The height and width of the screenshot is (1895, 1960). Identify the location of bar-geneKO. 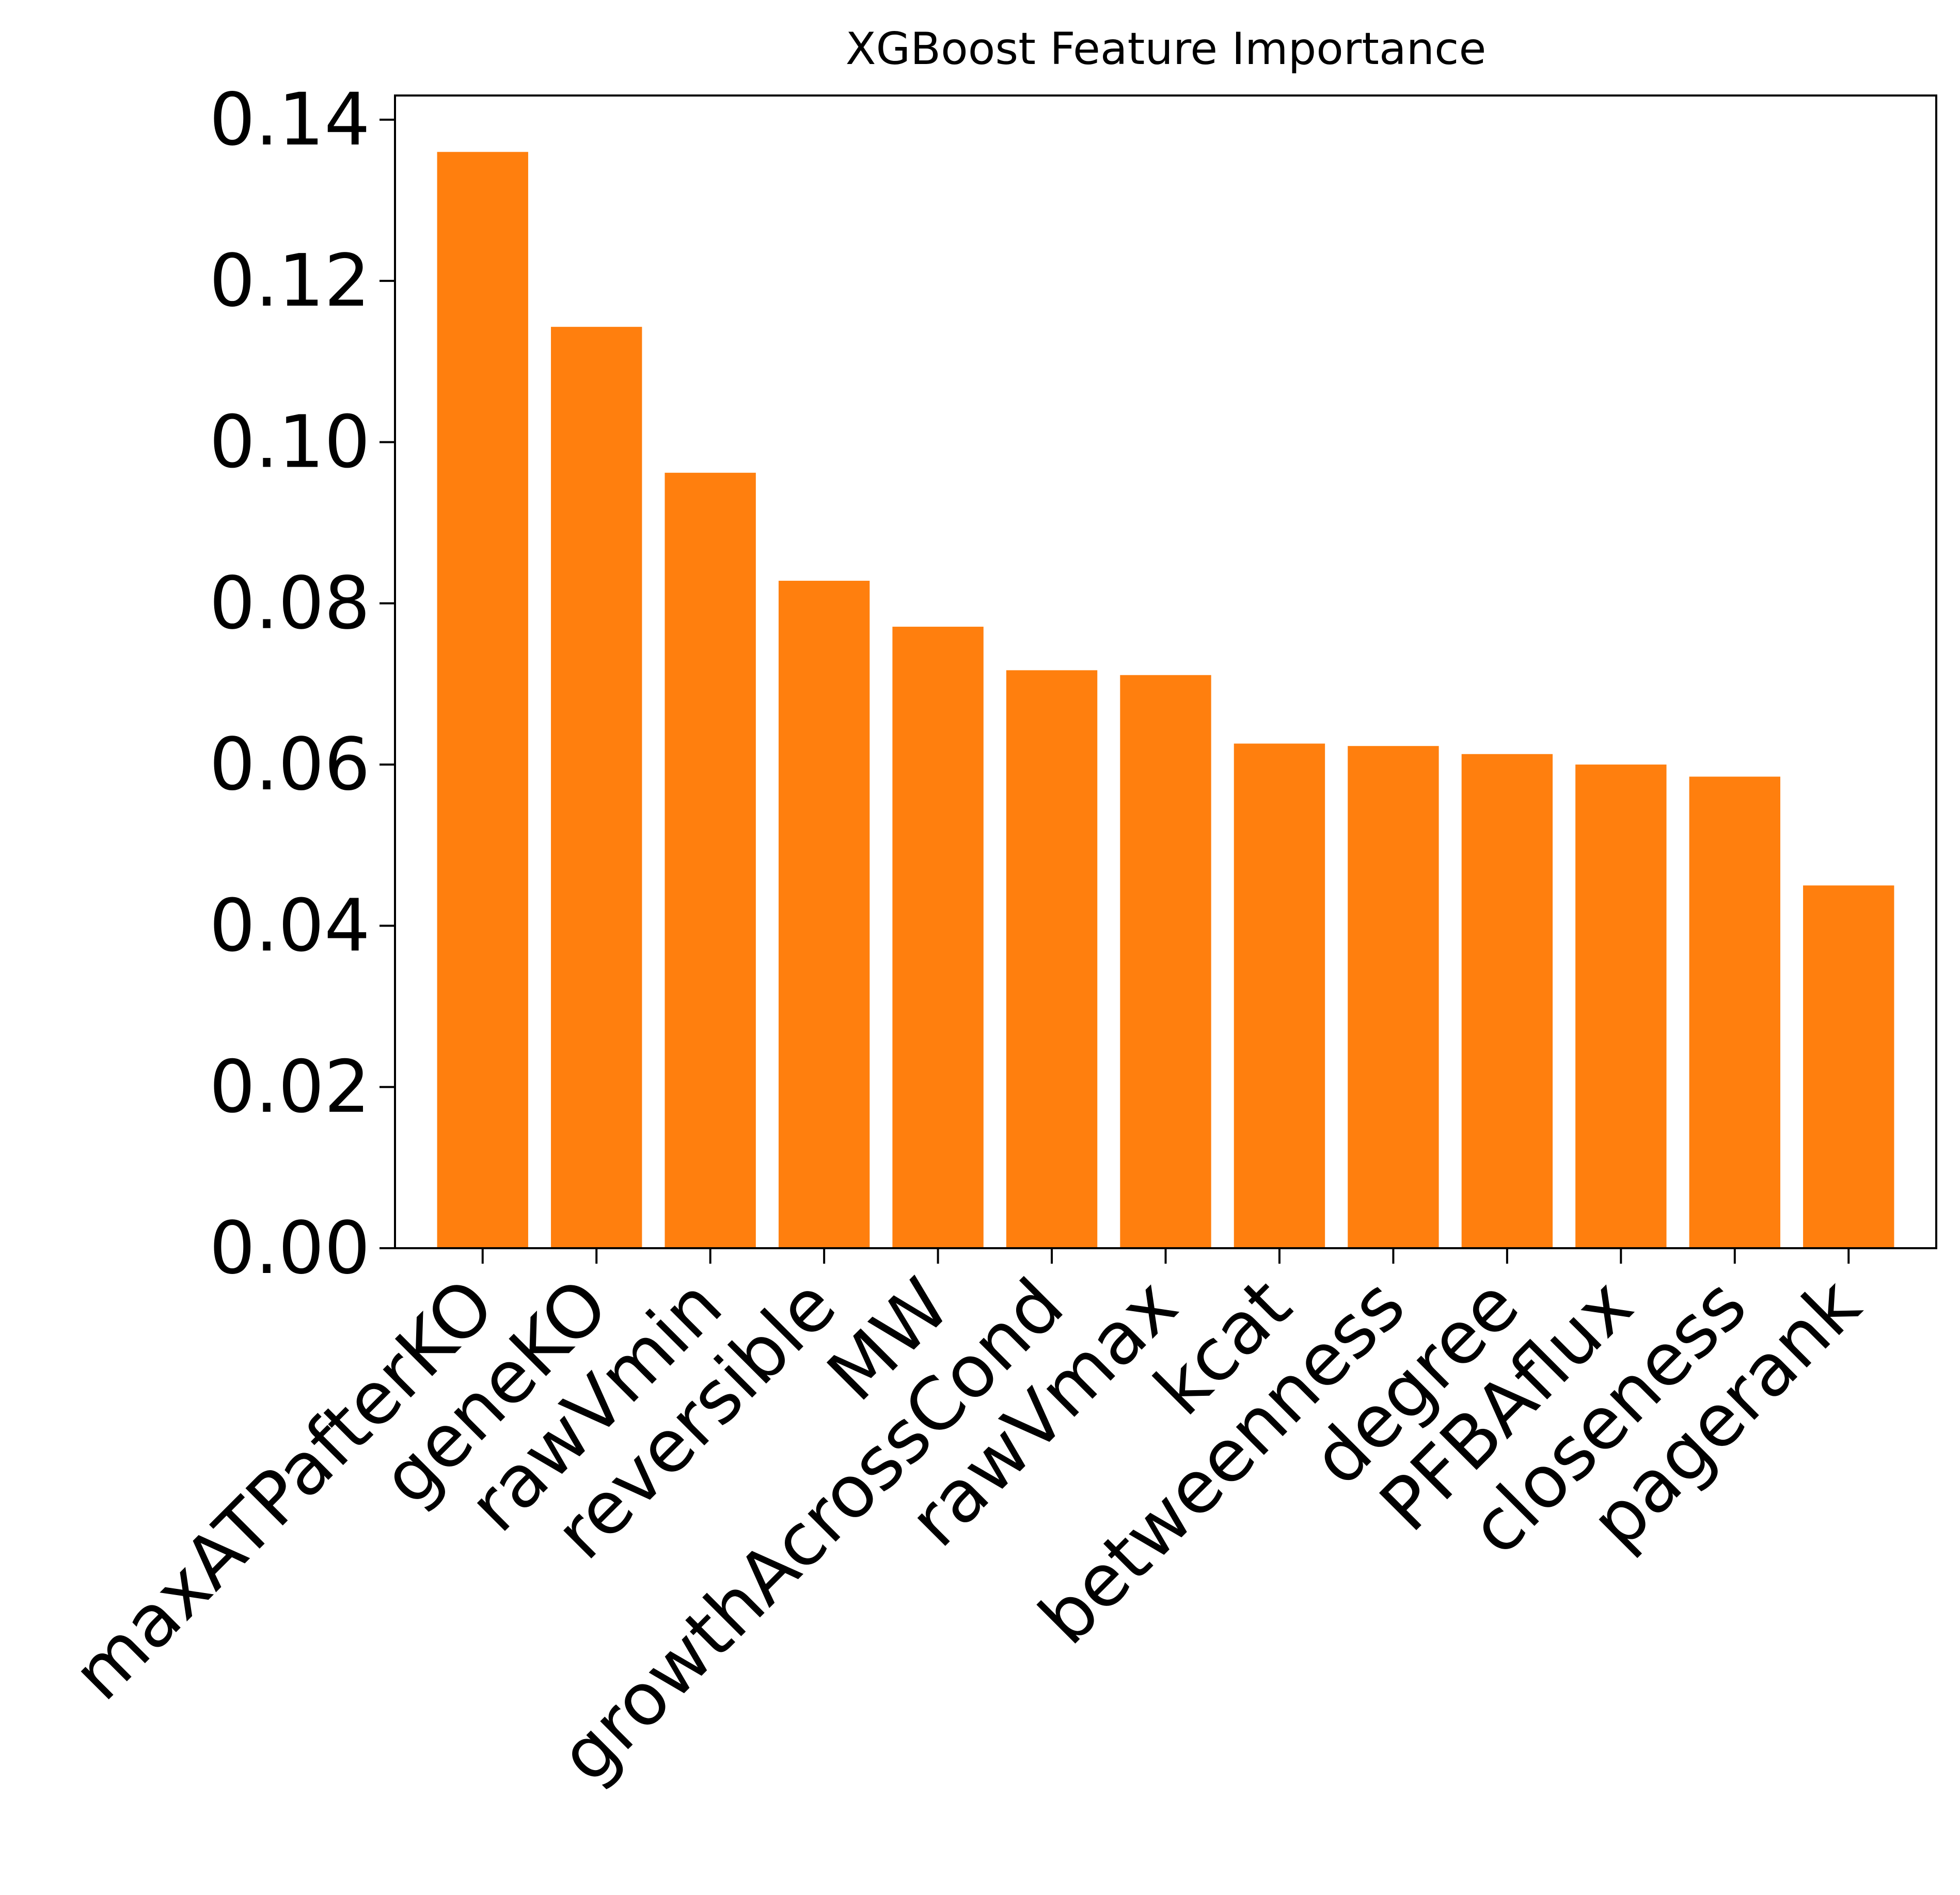
(596, 787).